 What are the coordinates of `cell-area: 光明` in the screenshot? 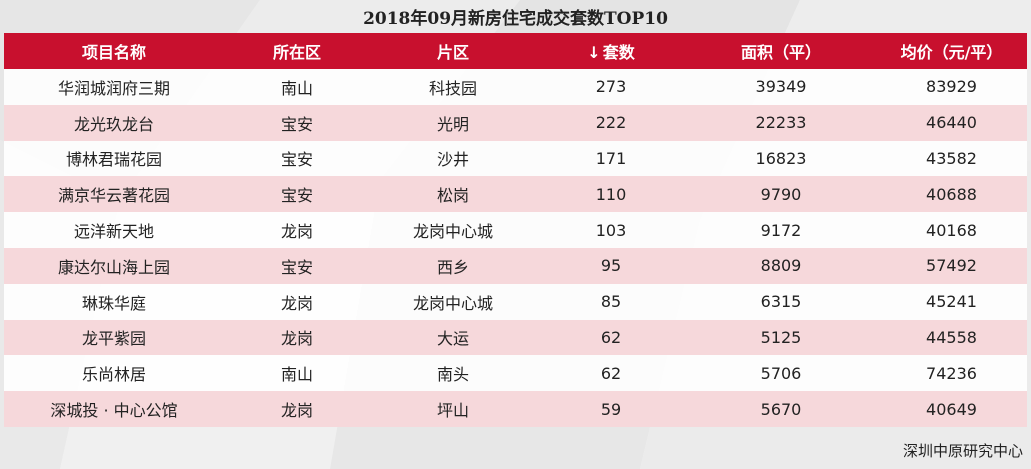 It's located at (453, 122).